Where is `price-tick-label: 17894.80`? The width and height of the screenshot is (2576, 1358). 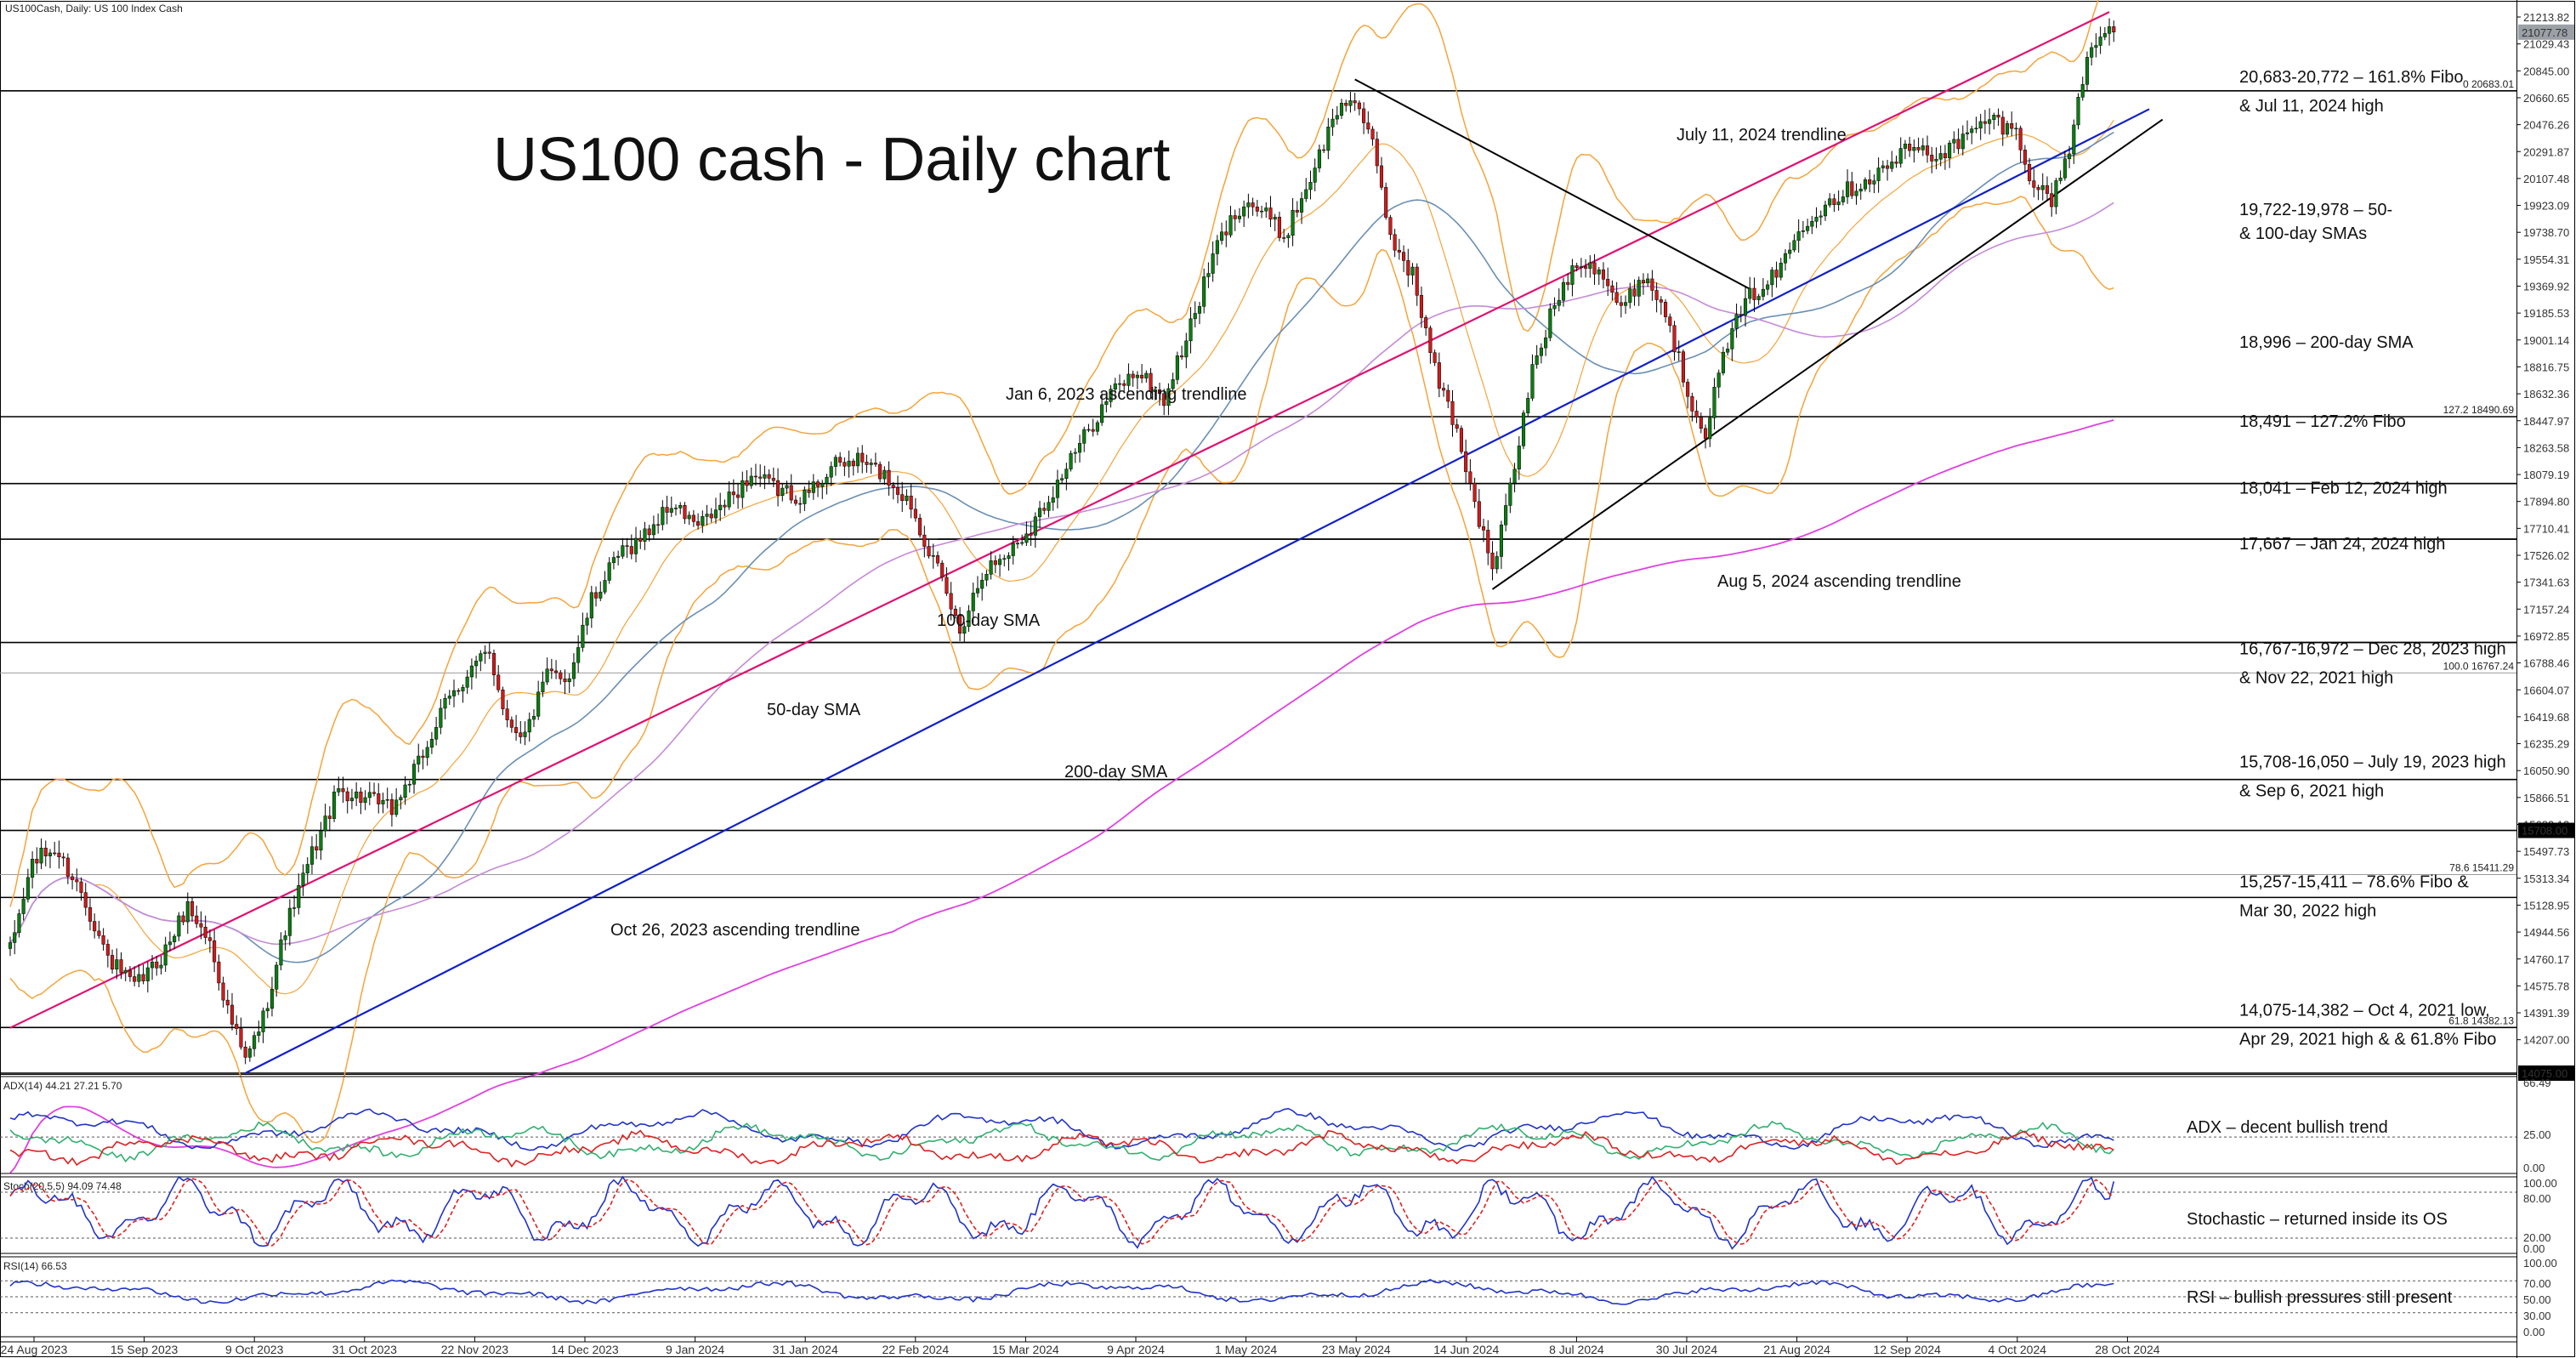 price-tick-label: 17894.80 is located at coordinates (2546, 502).